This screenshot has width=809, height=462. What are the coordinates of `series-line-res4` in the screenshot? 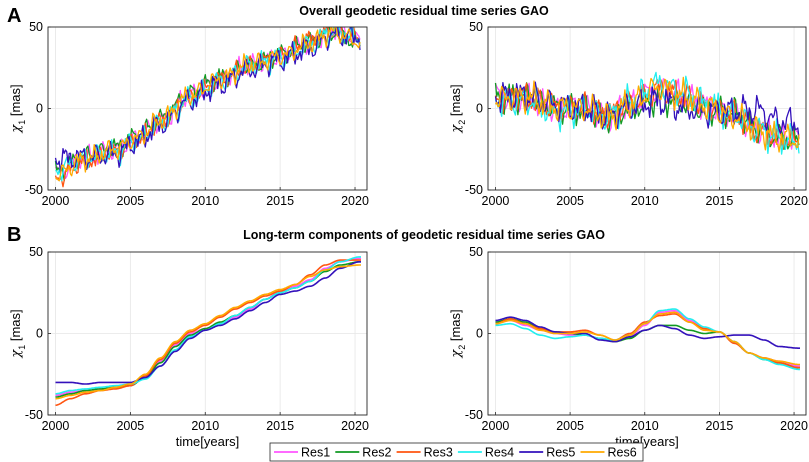 It's located at (647, 113).